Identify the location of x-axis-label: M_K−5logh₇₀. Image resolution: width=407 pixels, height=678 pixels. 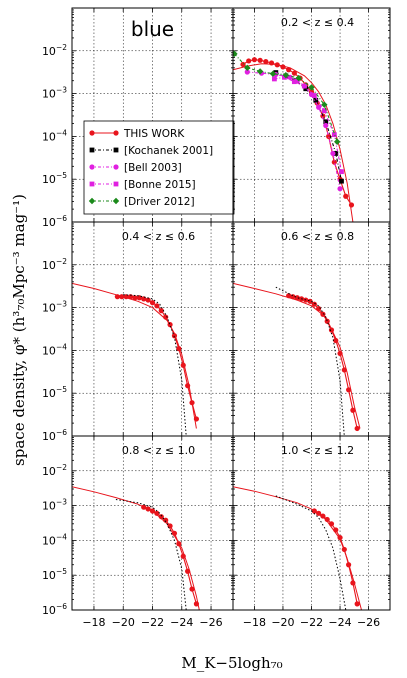
(231, 663).